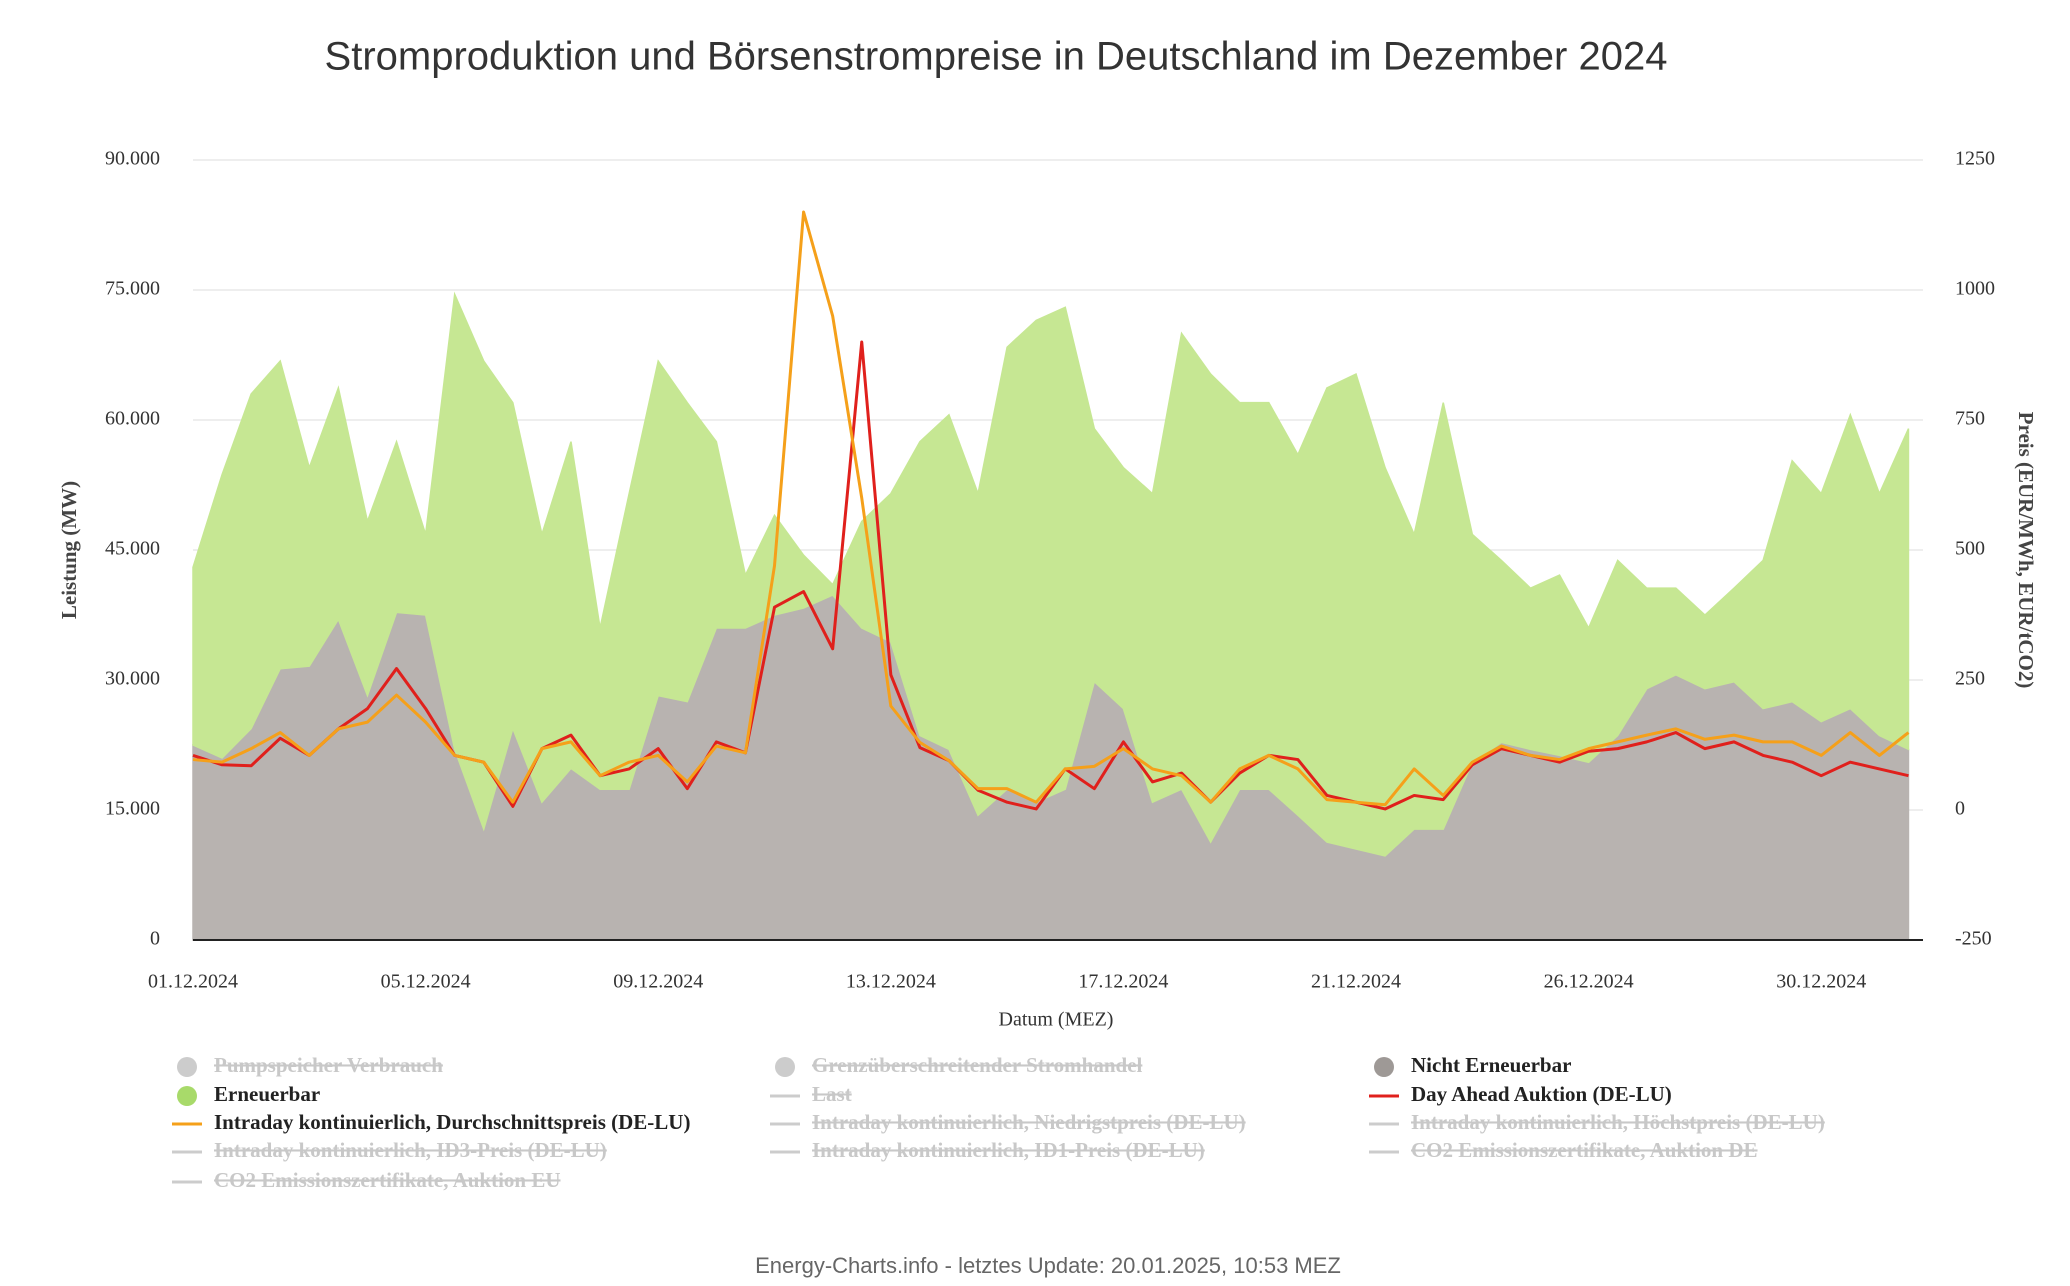 Image resolution: width=2070 pixels, height=1286 pixels. I want to click on y-tick-label: 60.000, so click(132, 419).